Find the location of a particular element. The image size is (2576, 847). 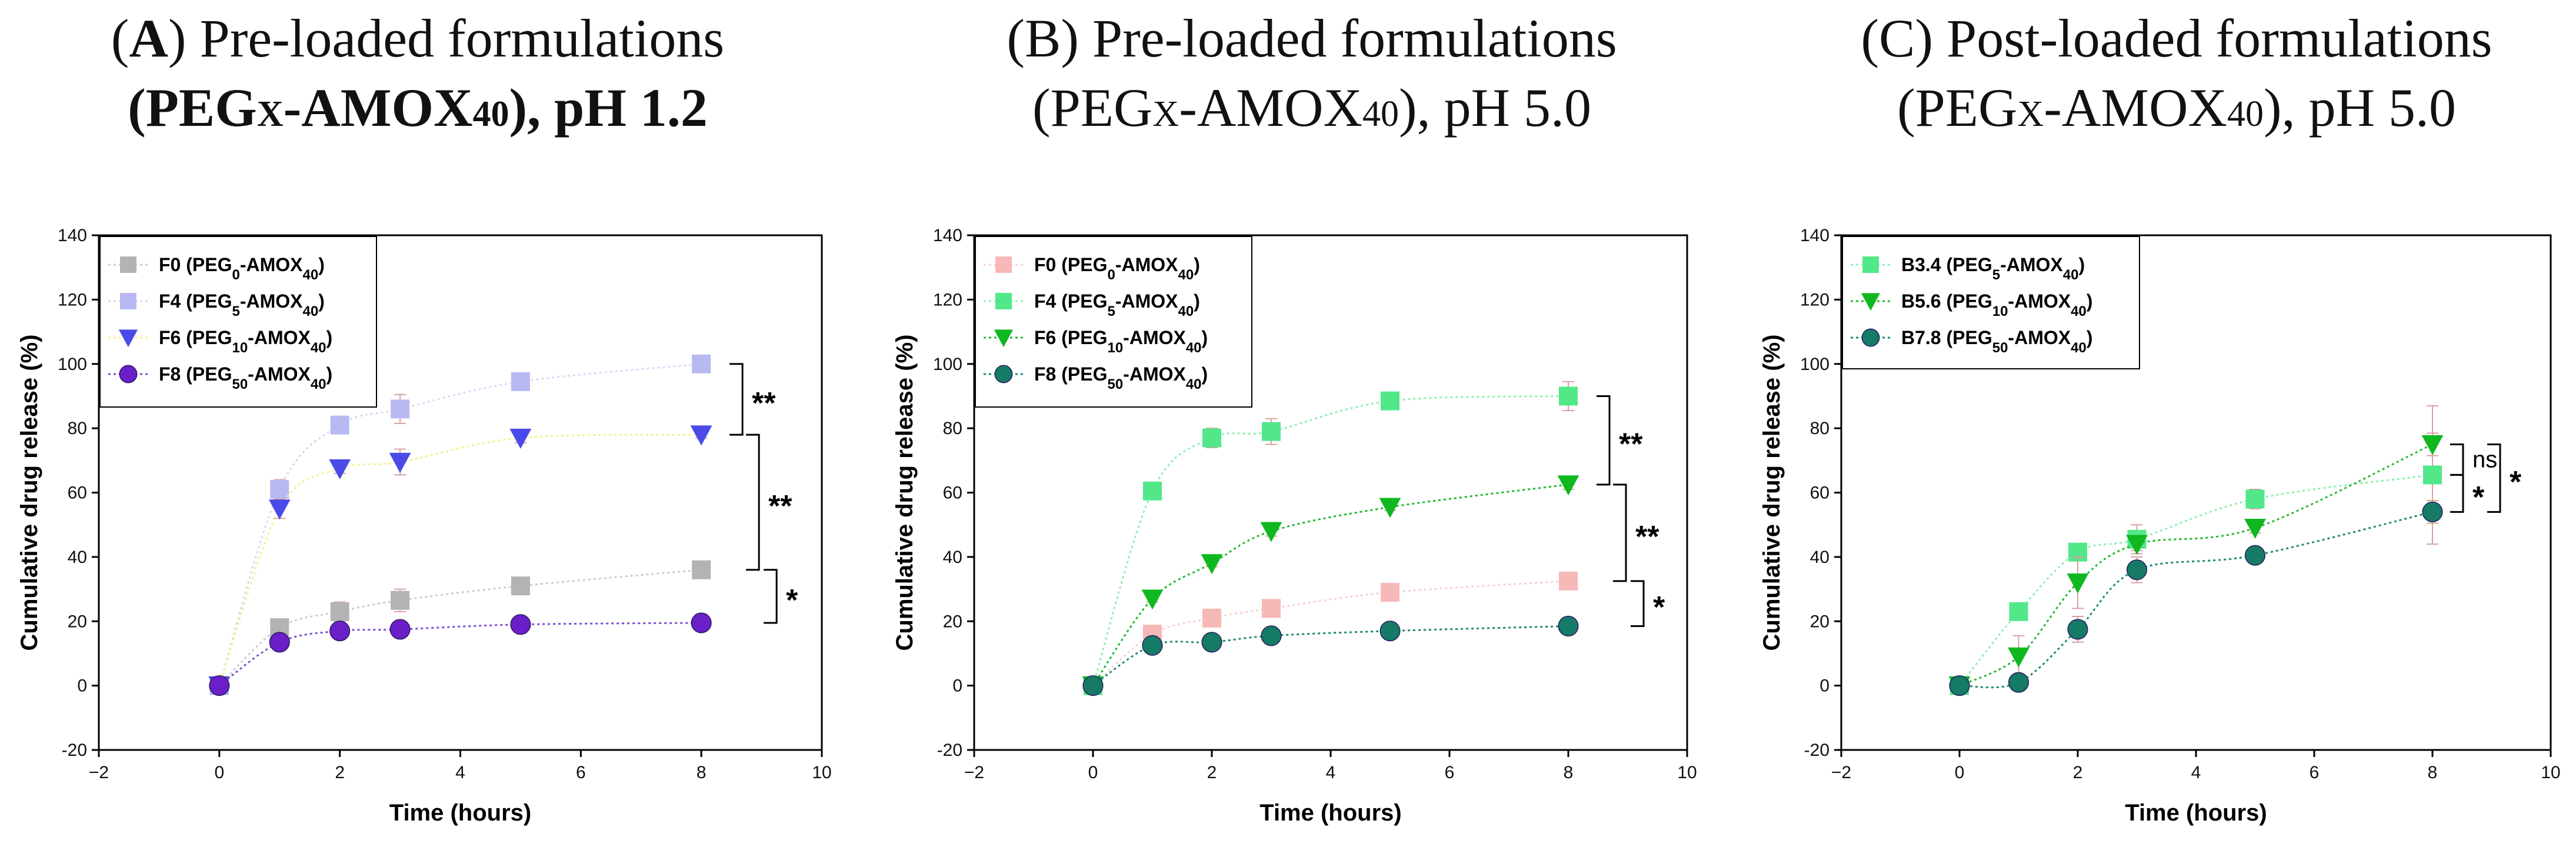

series-F0 is located at coordinates (460, 627).